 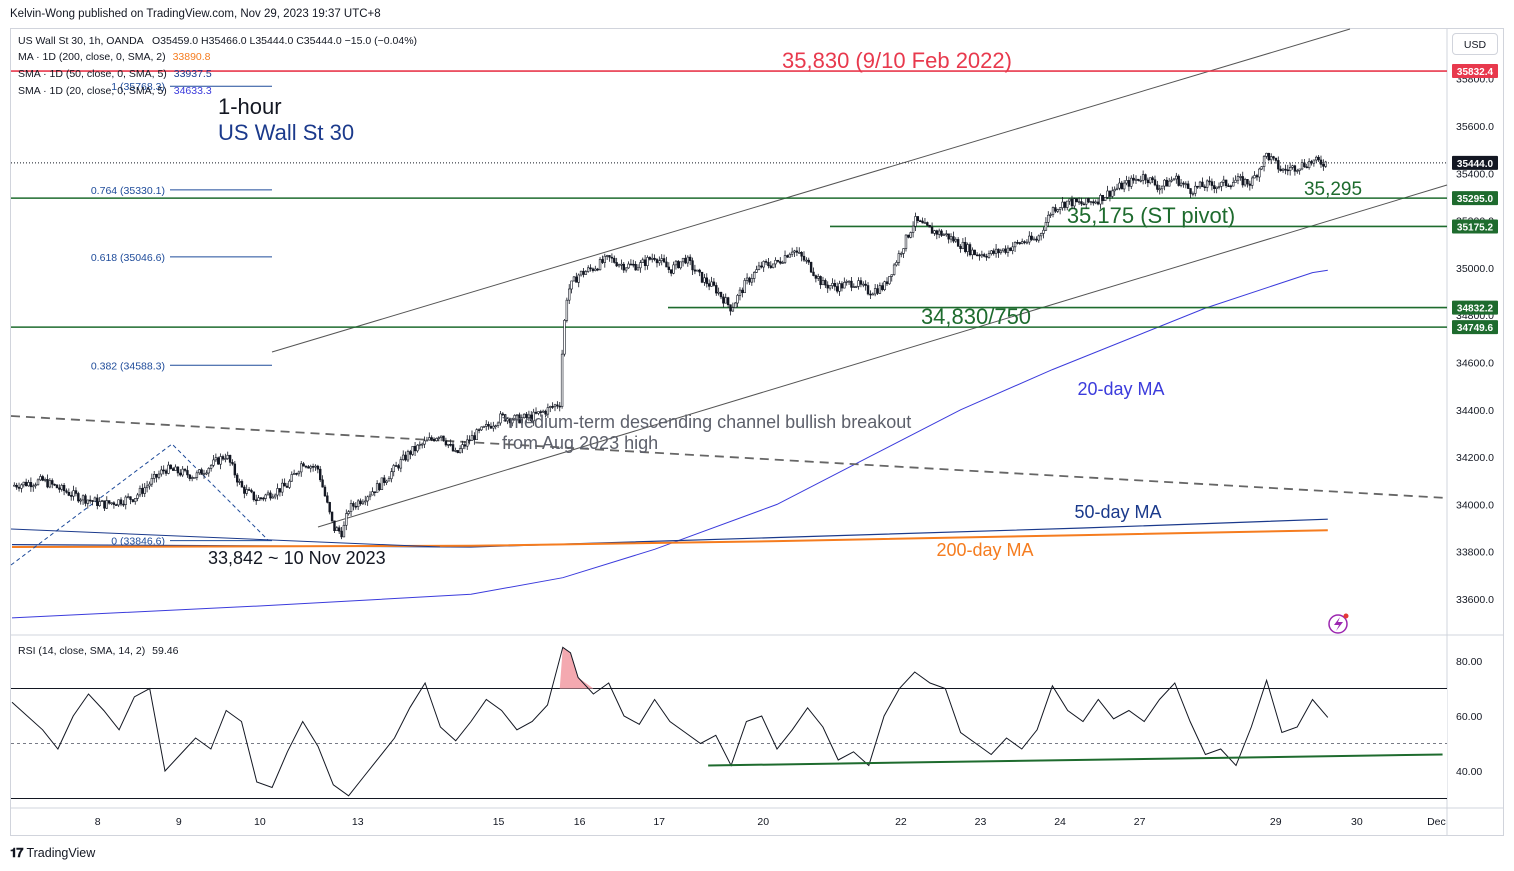 I want to click on legend-ma200-row: MA · 1D (200, close, 0, SMA, 2) 33890.8, so click(x=114, y=57).